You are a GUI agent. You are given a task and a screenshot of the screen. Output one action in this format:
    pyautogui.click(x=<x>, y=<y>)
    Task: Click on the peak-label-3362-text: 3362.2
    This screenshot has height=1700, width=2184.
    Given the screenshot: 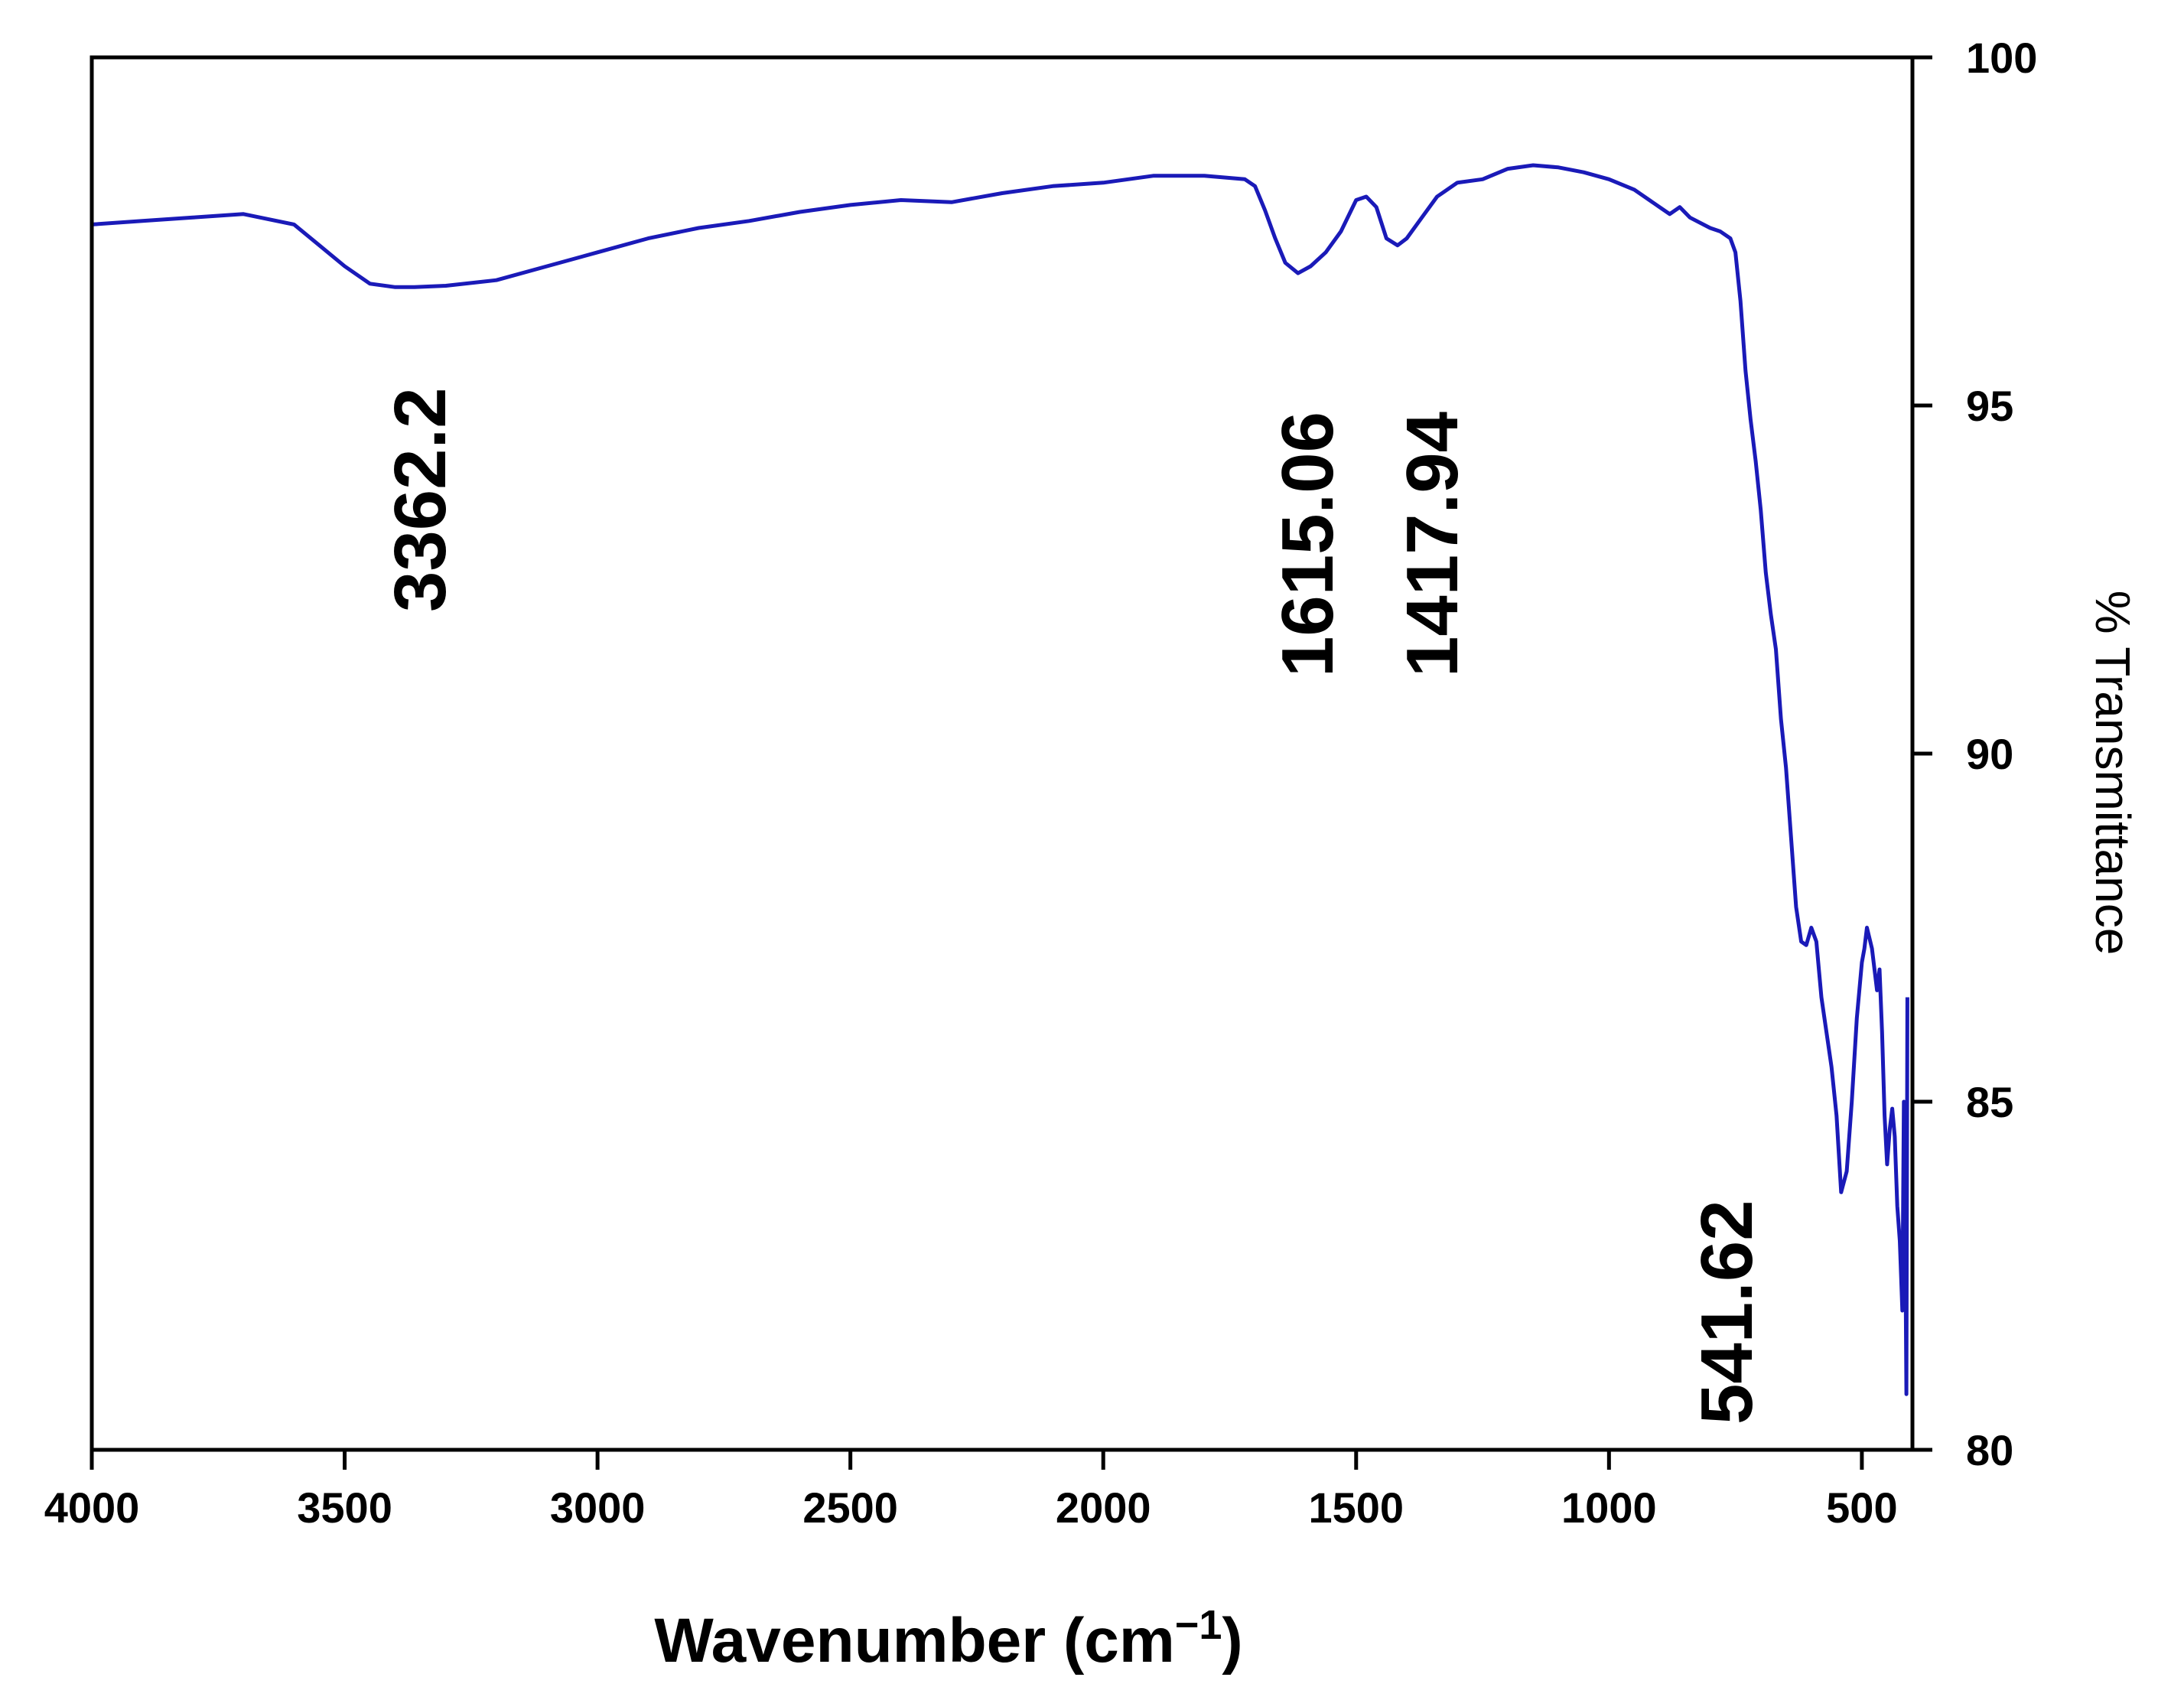 What is the action you would take?
    pyautogui.click(x=420, y=499)
    